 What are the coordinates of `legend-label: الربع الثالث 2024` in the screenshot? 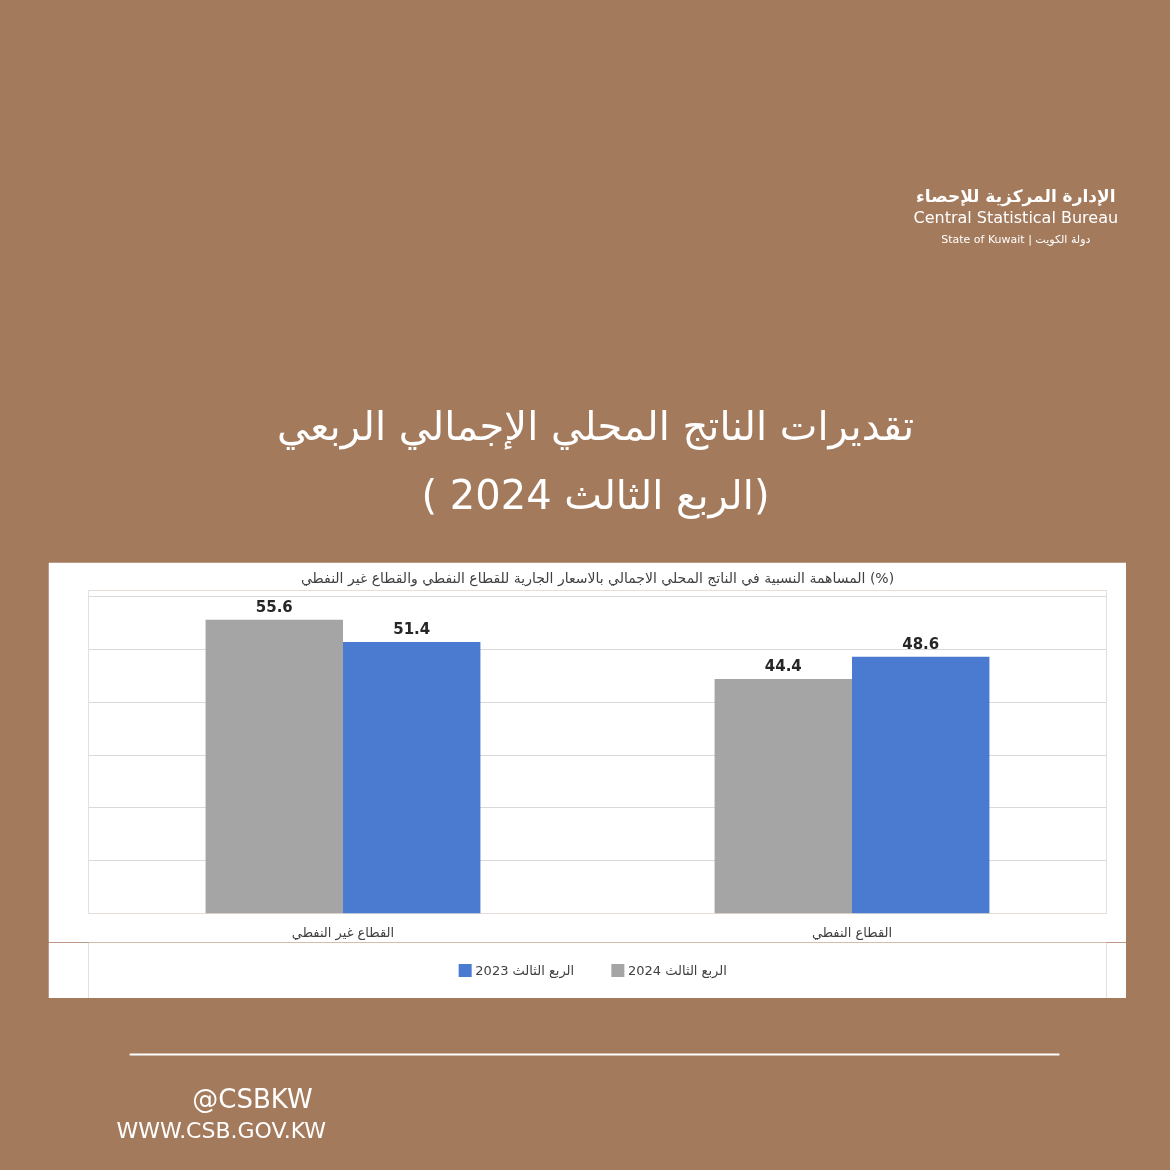 It's located at (677, 971).